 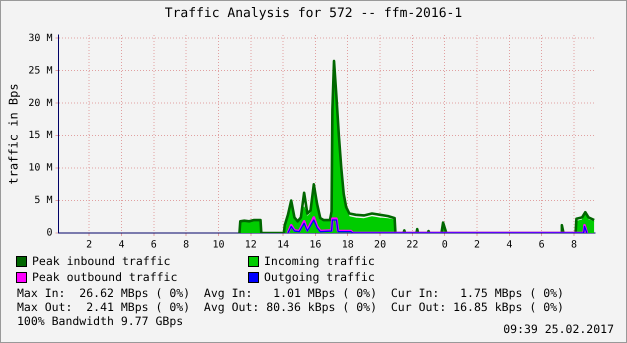 I want to click on legend-label: Outgoing traffic, so click(x=319, y=277).